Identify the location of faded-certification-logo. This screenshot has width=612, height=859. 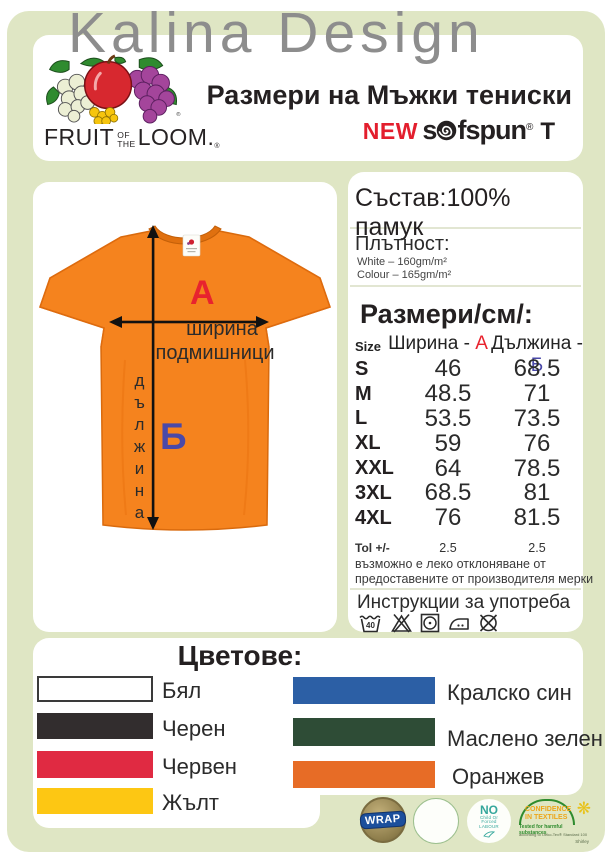
(436, 821).